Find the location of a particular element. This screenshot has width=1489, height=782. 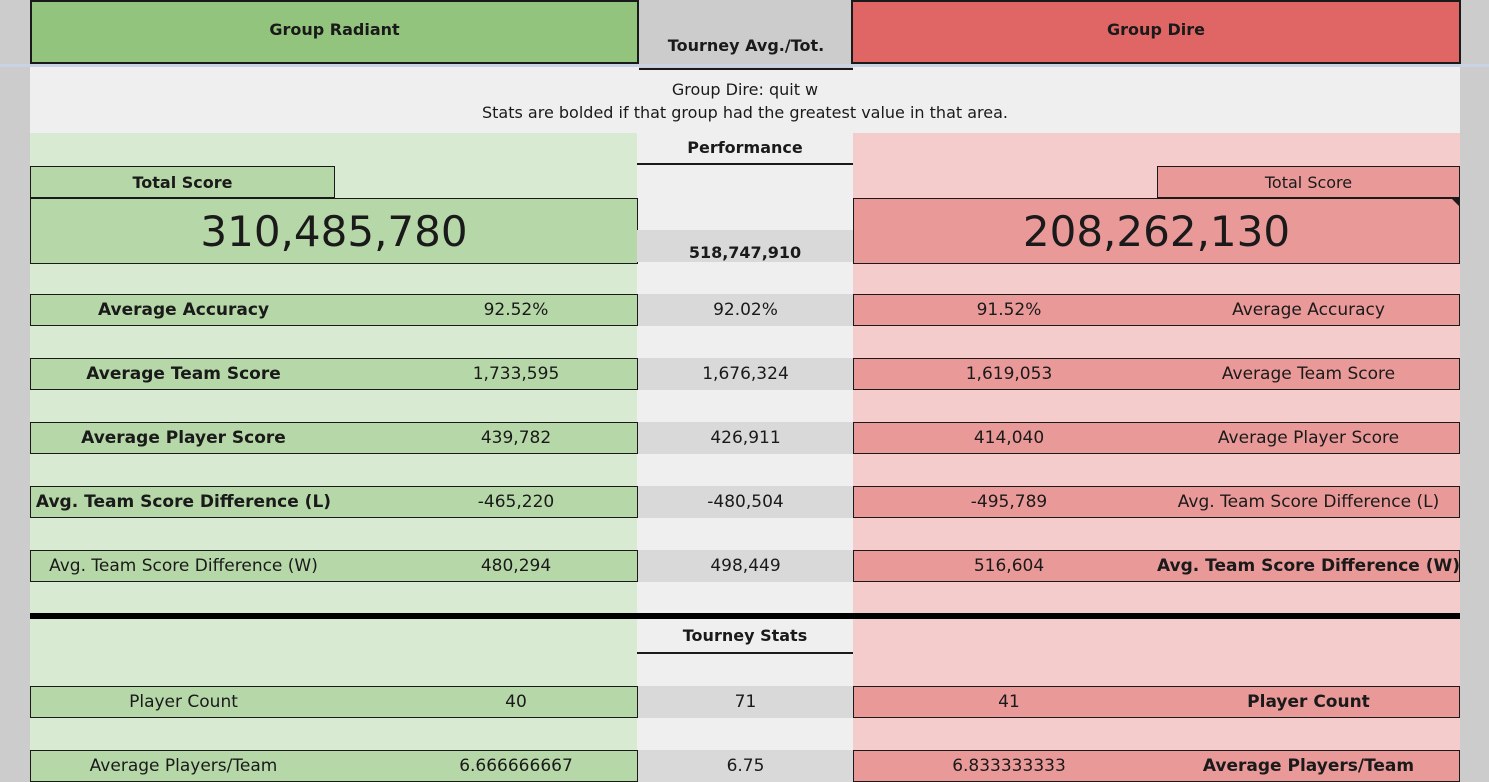

radiant-row-value: 439,782 is located at coordinates (516, 438).